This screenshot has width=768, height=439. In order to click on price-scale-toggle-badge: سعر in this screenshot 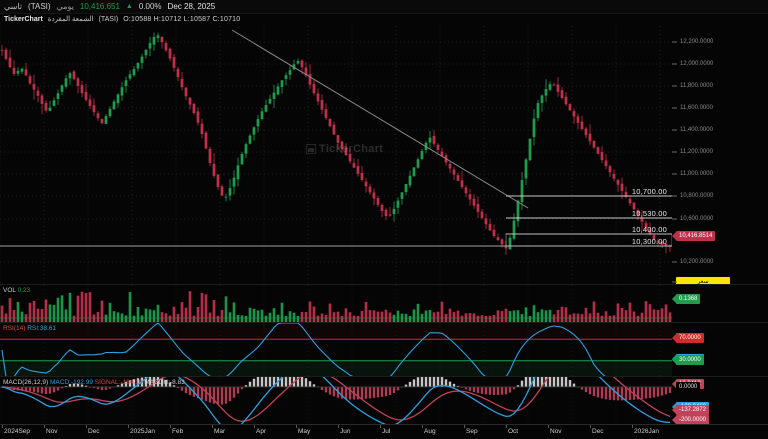, I will do `click(703, 280)`.